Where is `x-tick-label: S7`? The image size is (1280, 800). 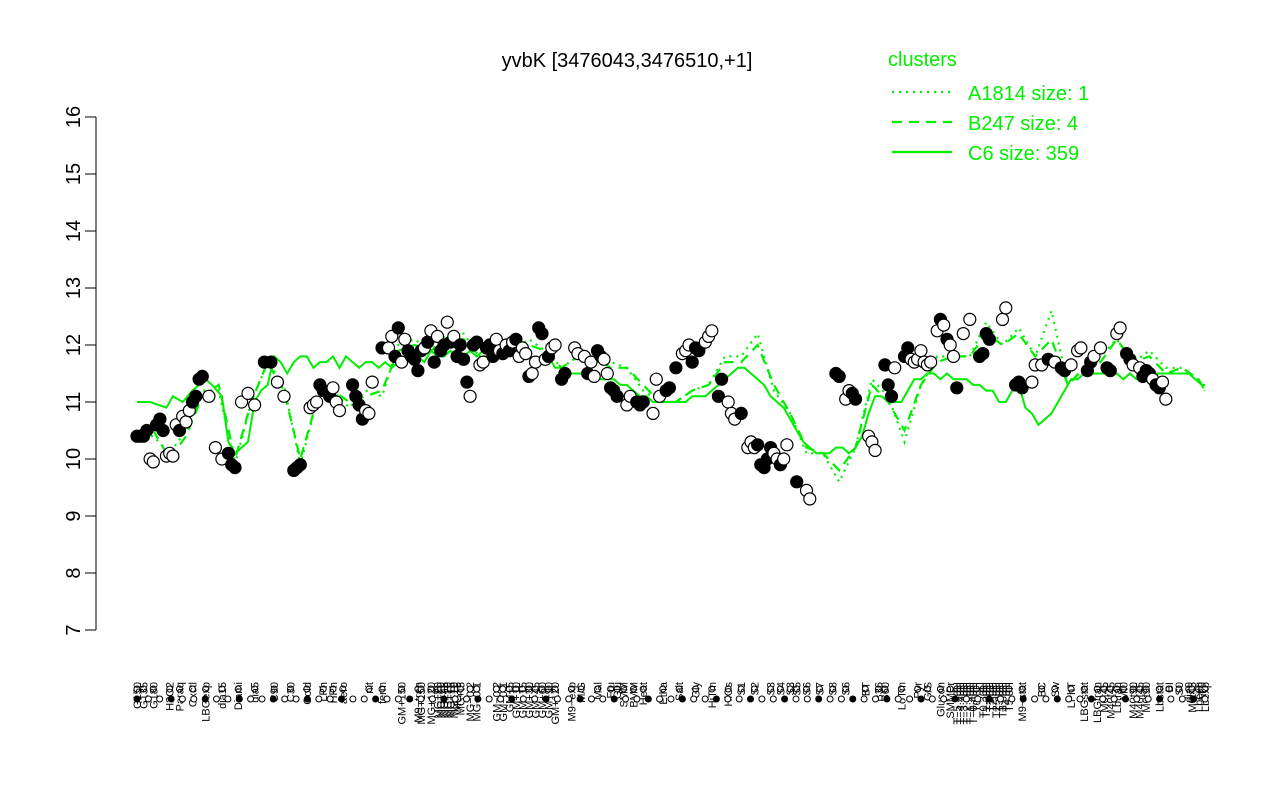 x-tick-label: S7 is located at coordinates (821, 688).